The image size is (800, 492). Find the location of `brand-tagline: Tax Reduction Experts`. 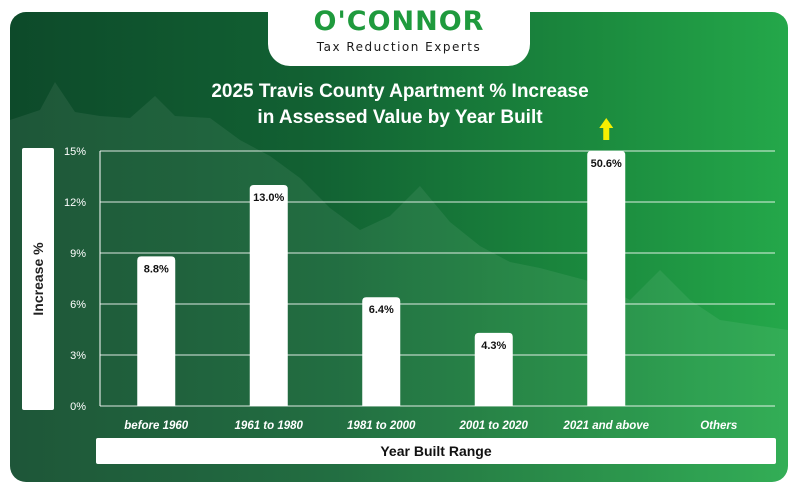

brand-tagline: Tax Reduction Experts is located at coordinates (399, 47).